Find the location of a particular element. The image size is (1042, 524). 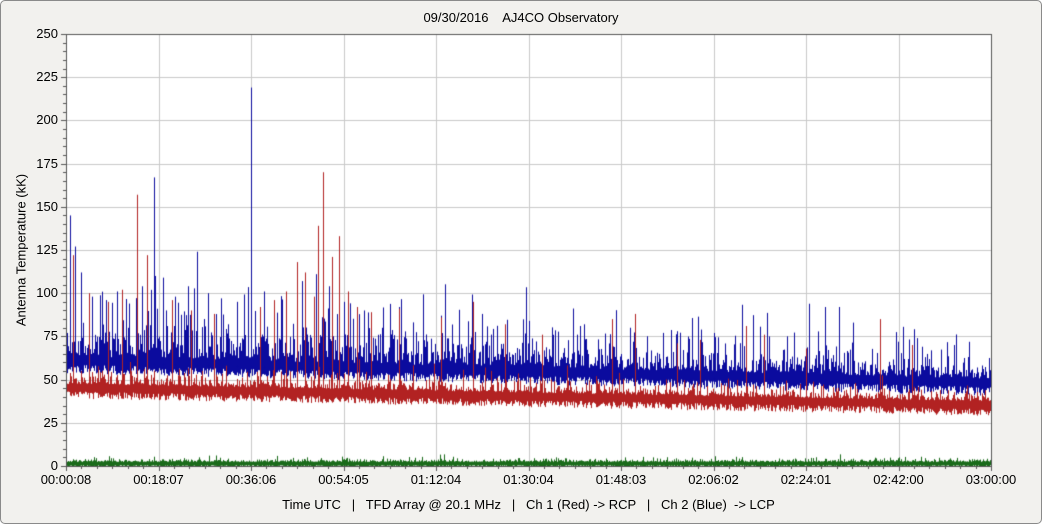

y-tick-label: 25 is located at coordinates (50, 422).